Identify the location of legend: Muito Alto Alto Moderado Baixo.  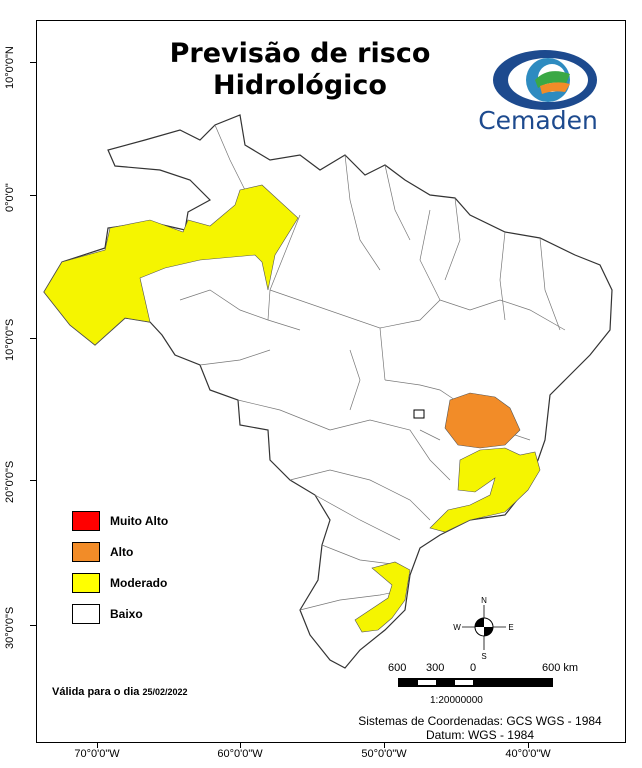
(120, 567).